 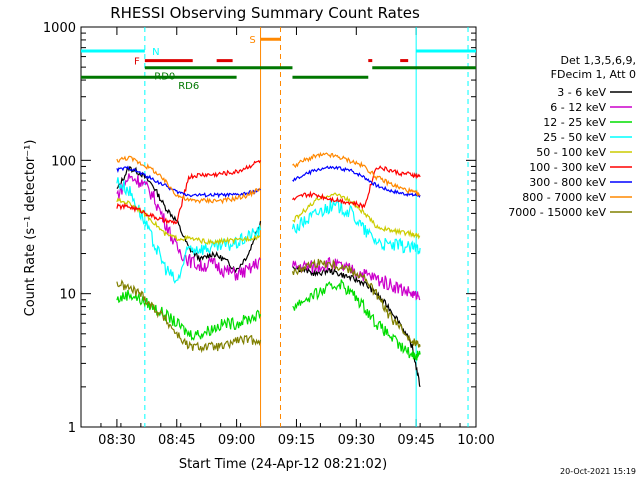 What do you see at coordinates (296, 440) in the screenshot?
I see `x-tick-label: 09:15` at bounding box center [296, 440].